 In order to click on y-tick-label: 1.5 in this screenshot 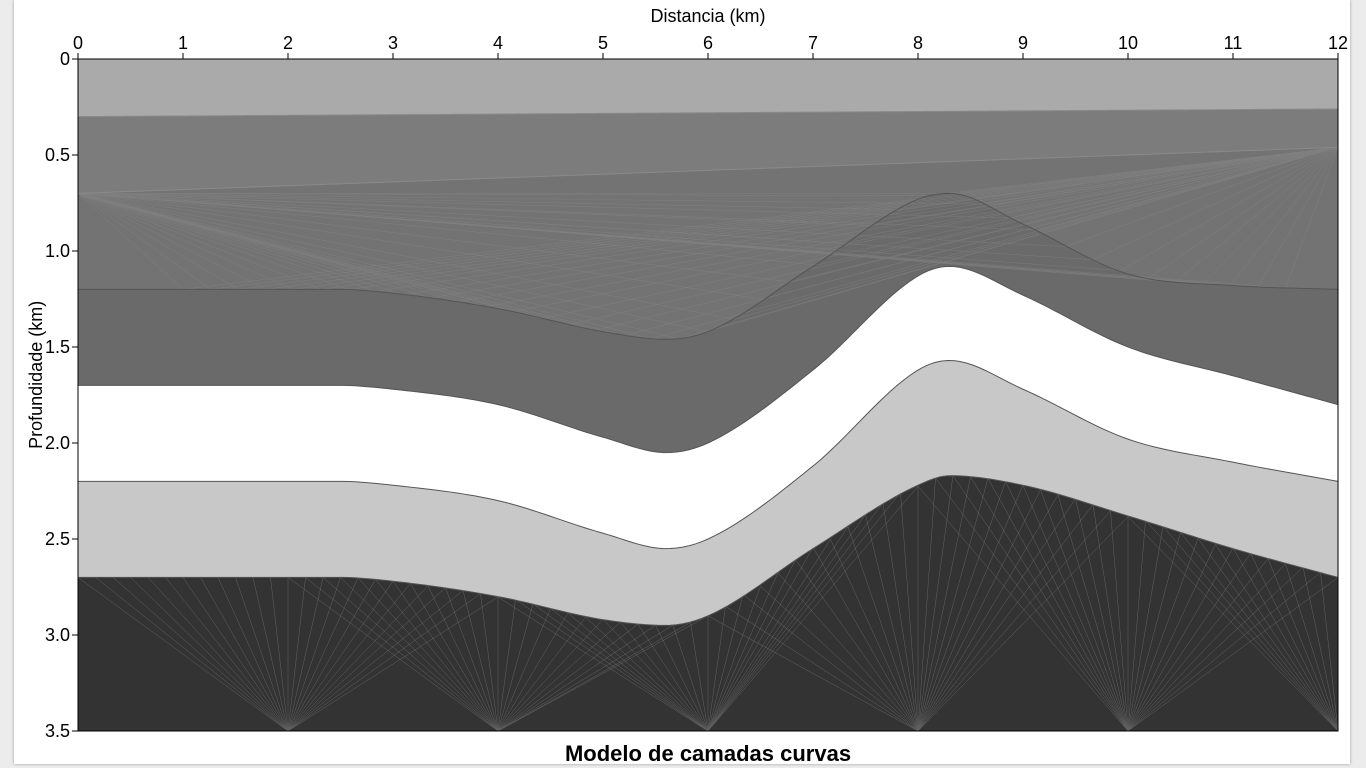, I will do `click(57, 347)`.